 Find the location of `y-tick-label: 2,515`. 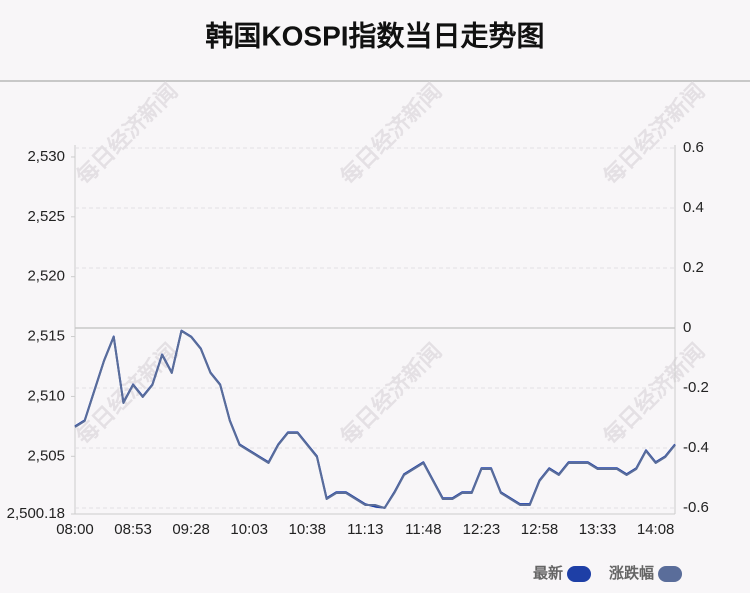

y-tick-label: 2,515 is located at coordinates (46, 336).